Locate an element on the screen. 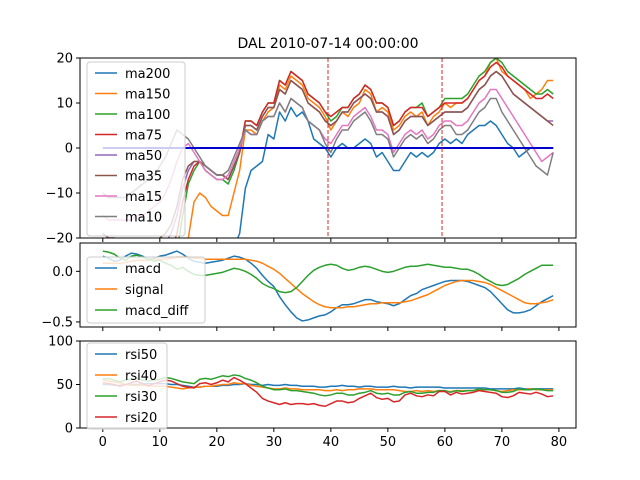 The image size is (640, 480). series-line-rsi20 is located at coordinates (328, 391).